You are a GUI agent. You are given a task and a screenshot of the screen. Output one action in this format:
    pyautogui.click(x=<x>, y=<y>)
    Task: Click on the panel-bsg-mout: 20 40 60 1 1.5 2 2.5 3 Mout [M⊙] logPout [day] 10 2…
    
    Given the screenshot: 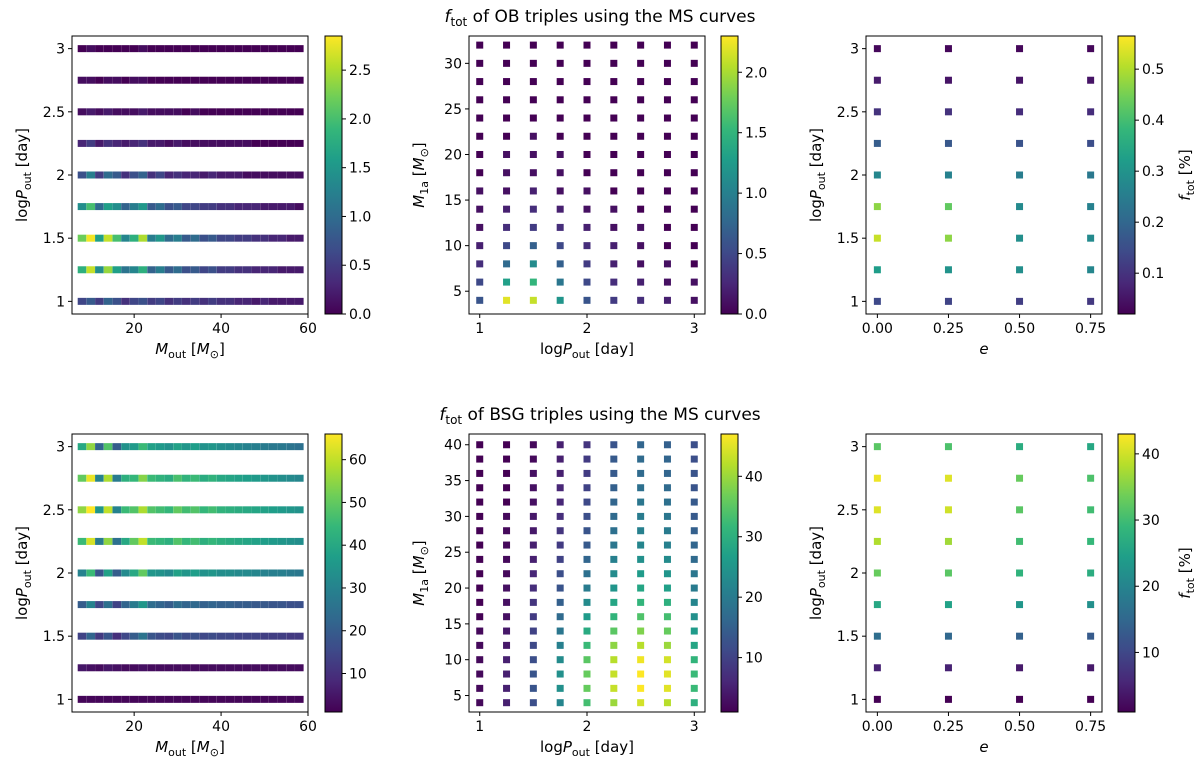 What is the action you would take?
    pyautogui.click(x=190, y=596)
    